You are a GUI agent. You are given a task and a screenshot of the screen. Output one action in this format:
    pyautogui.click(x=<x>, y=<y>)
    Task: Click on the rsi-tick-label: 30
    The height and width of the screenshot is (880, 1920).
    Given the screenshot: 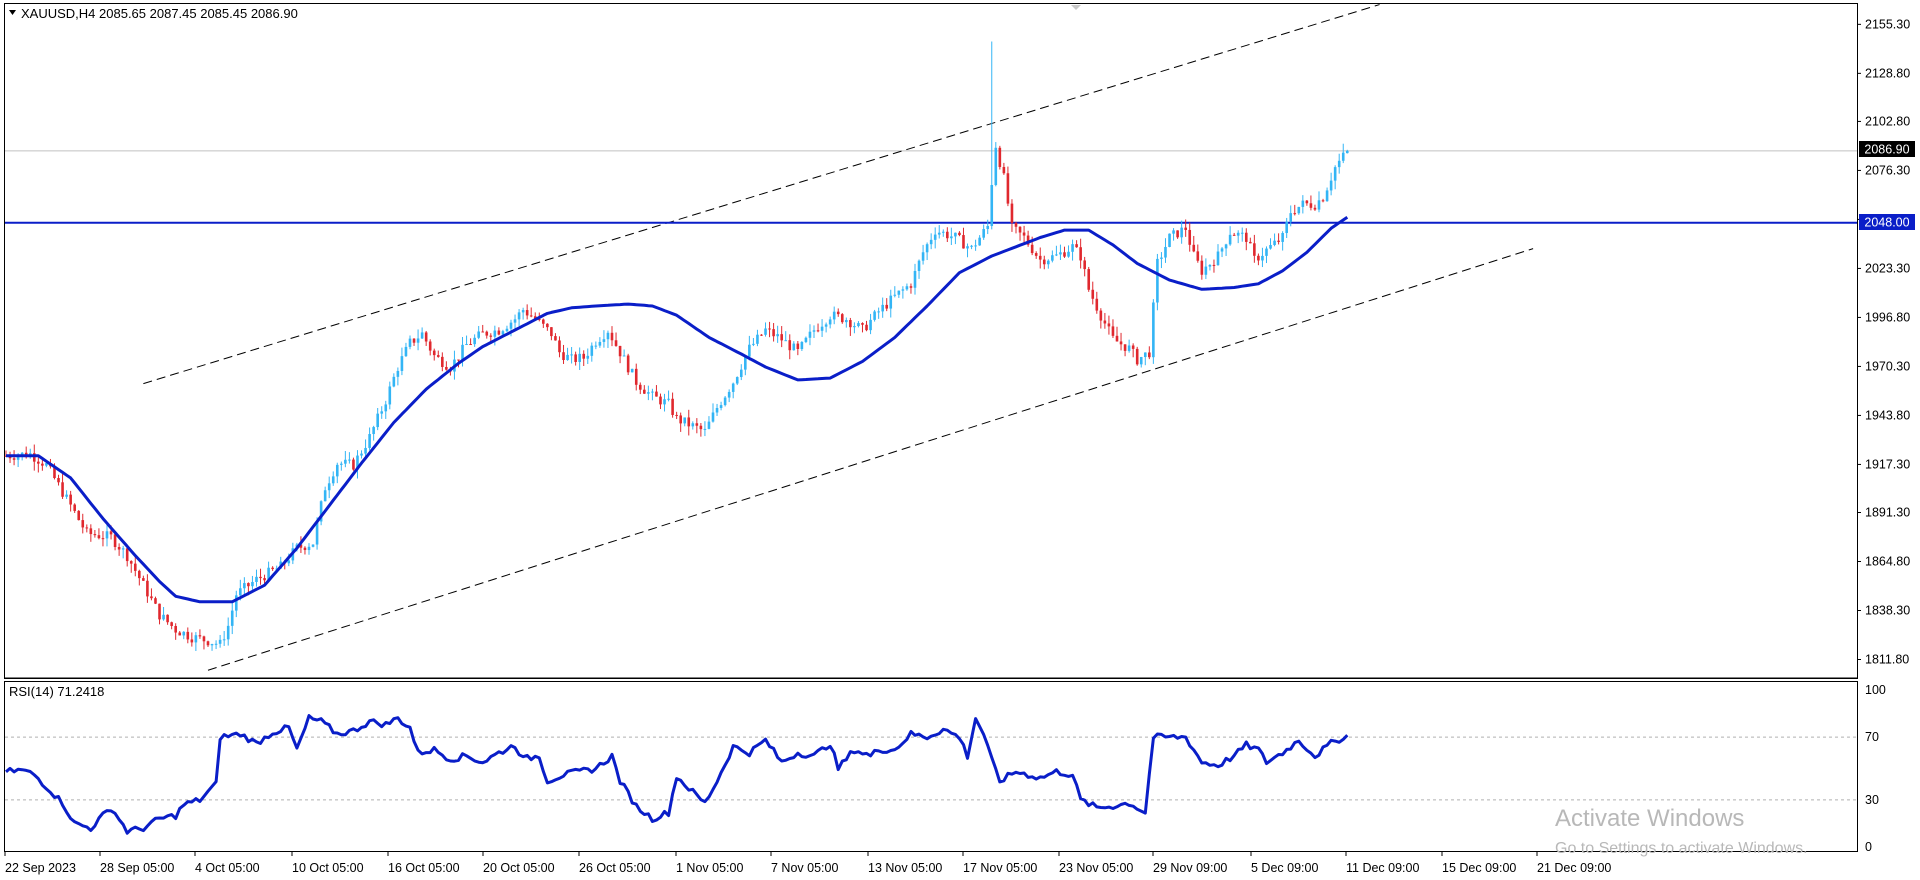 What is the action you would take?
    pyautogui.click(x=1872, y=800)
    